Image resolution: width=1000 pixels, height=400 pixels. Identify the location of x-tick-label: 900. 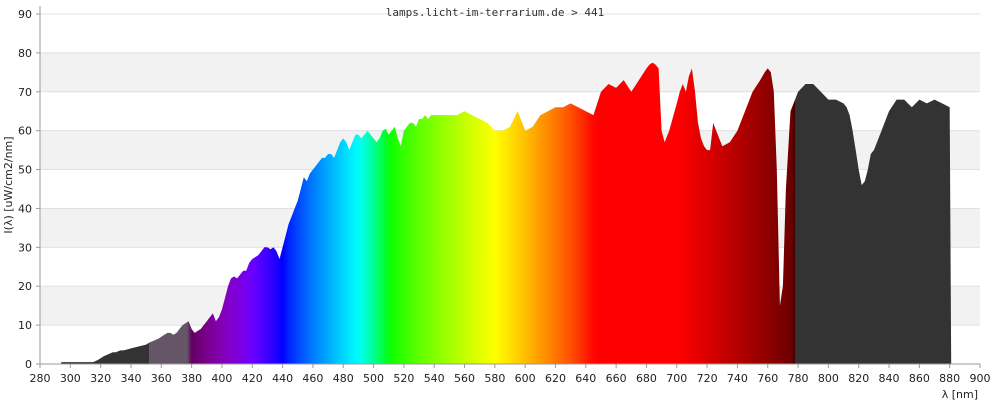
(980, 378).